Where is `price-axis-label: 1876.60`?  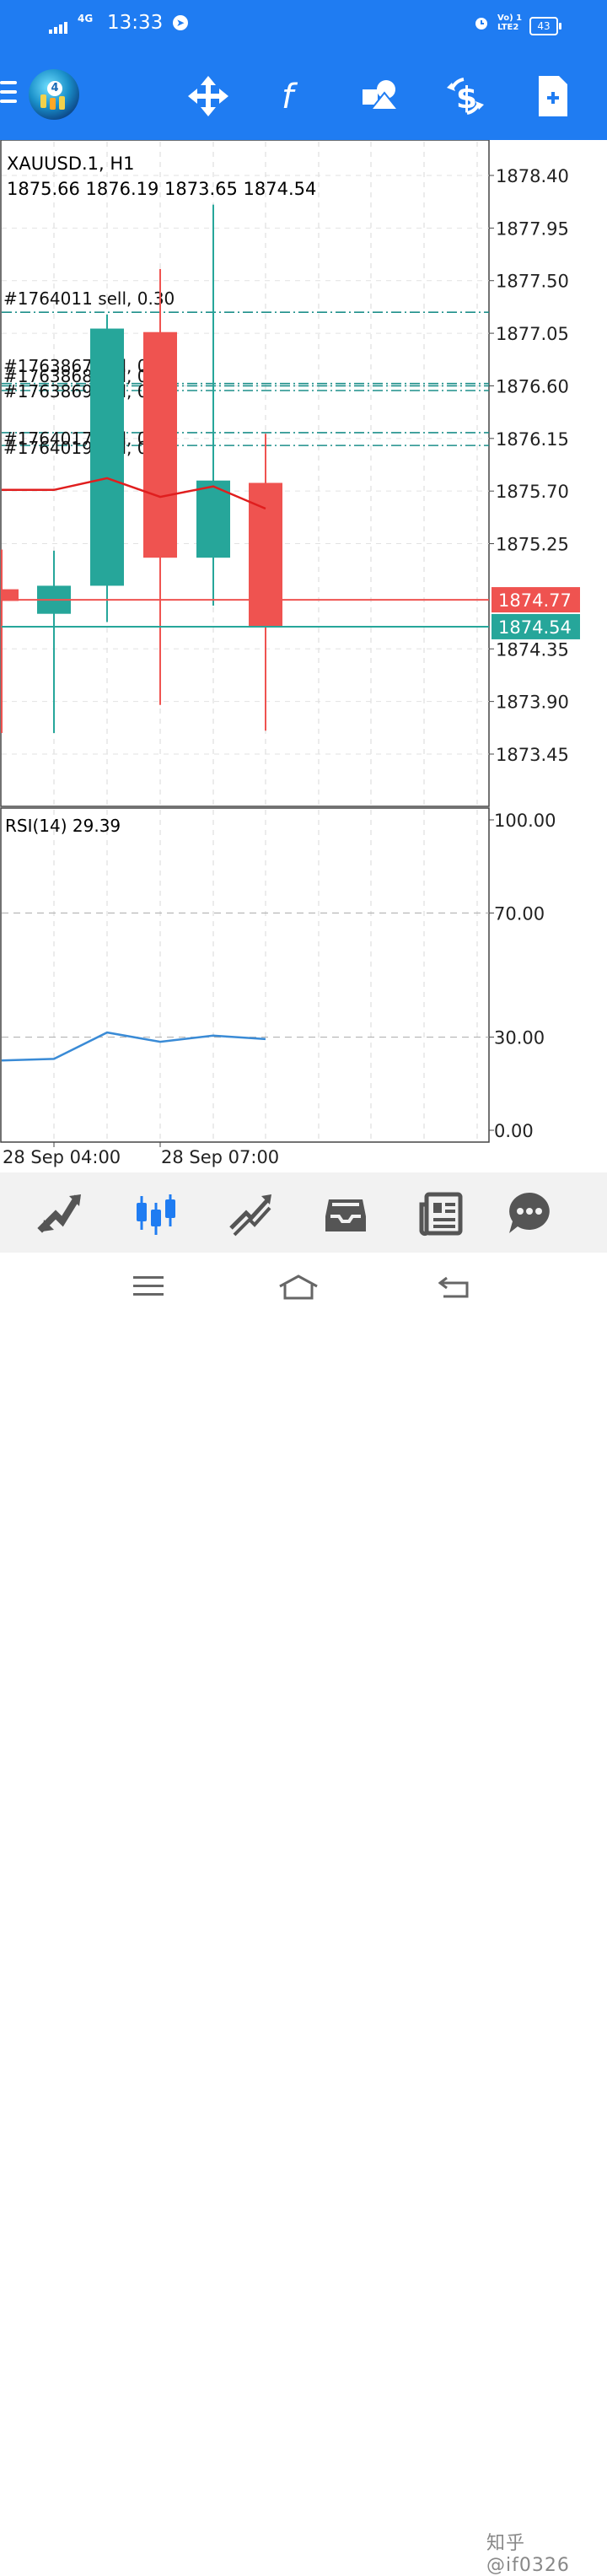
price-axis-label: 1876.60 is located at coordinates (532, 386).